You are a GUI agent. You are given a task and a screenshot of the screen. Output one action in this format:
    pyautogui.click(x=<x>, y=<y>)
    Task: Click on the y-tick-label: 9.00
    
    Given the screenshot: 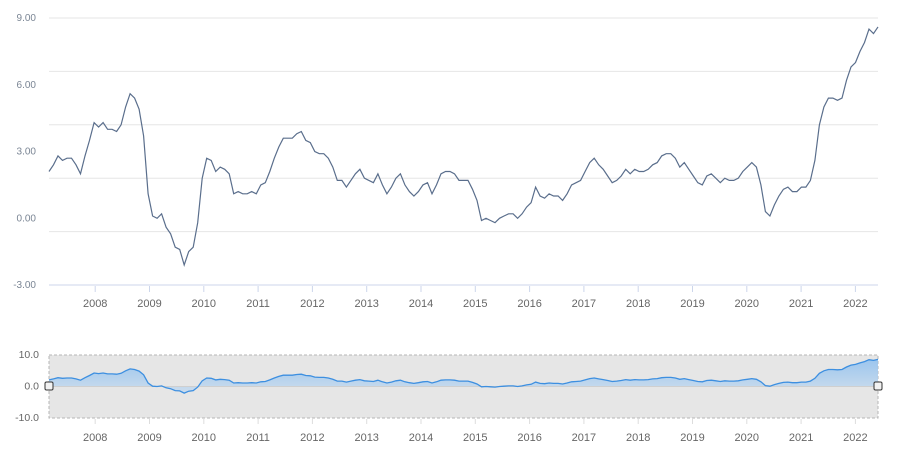 What is the action you would take?
    pyautogui.click(x=27, y=18)
    